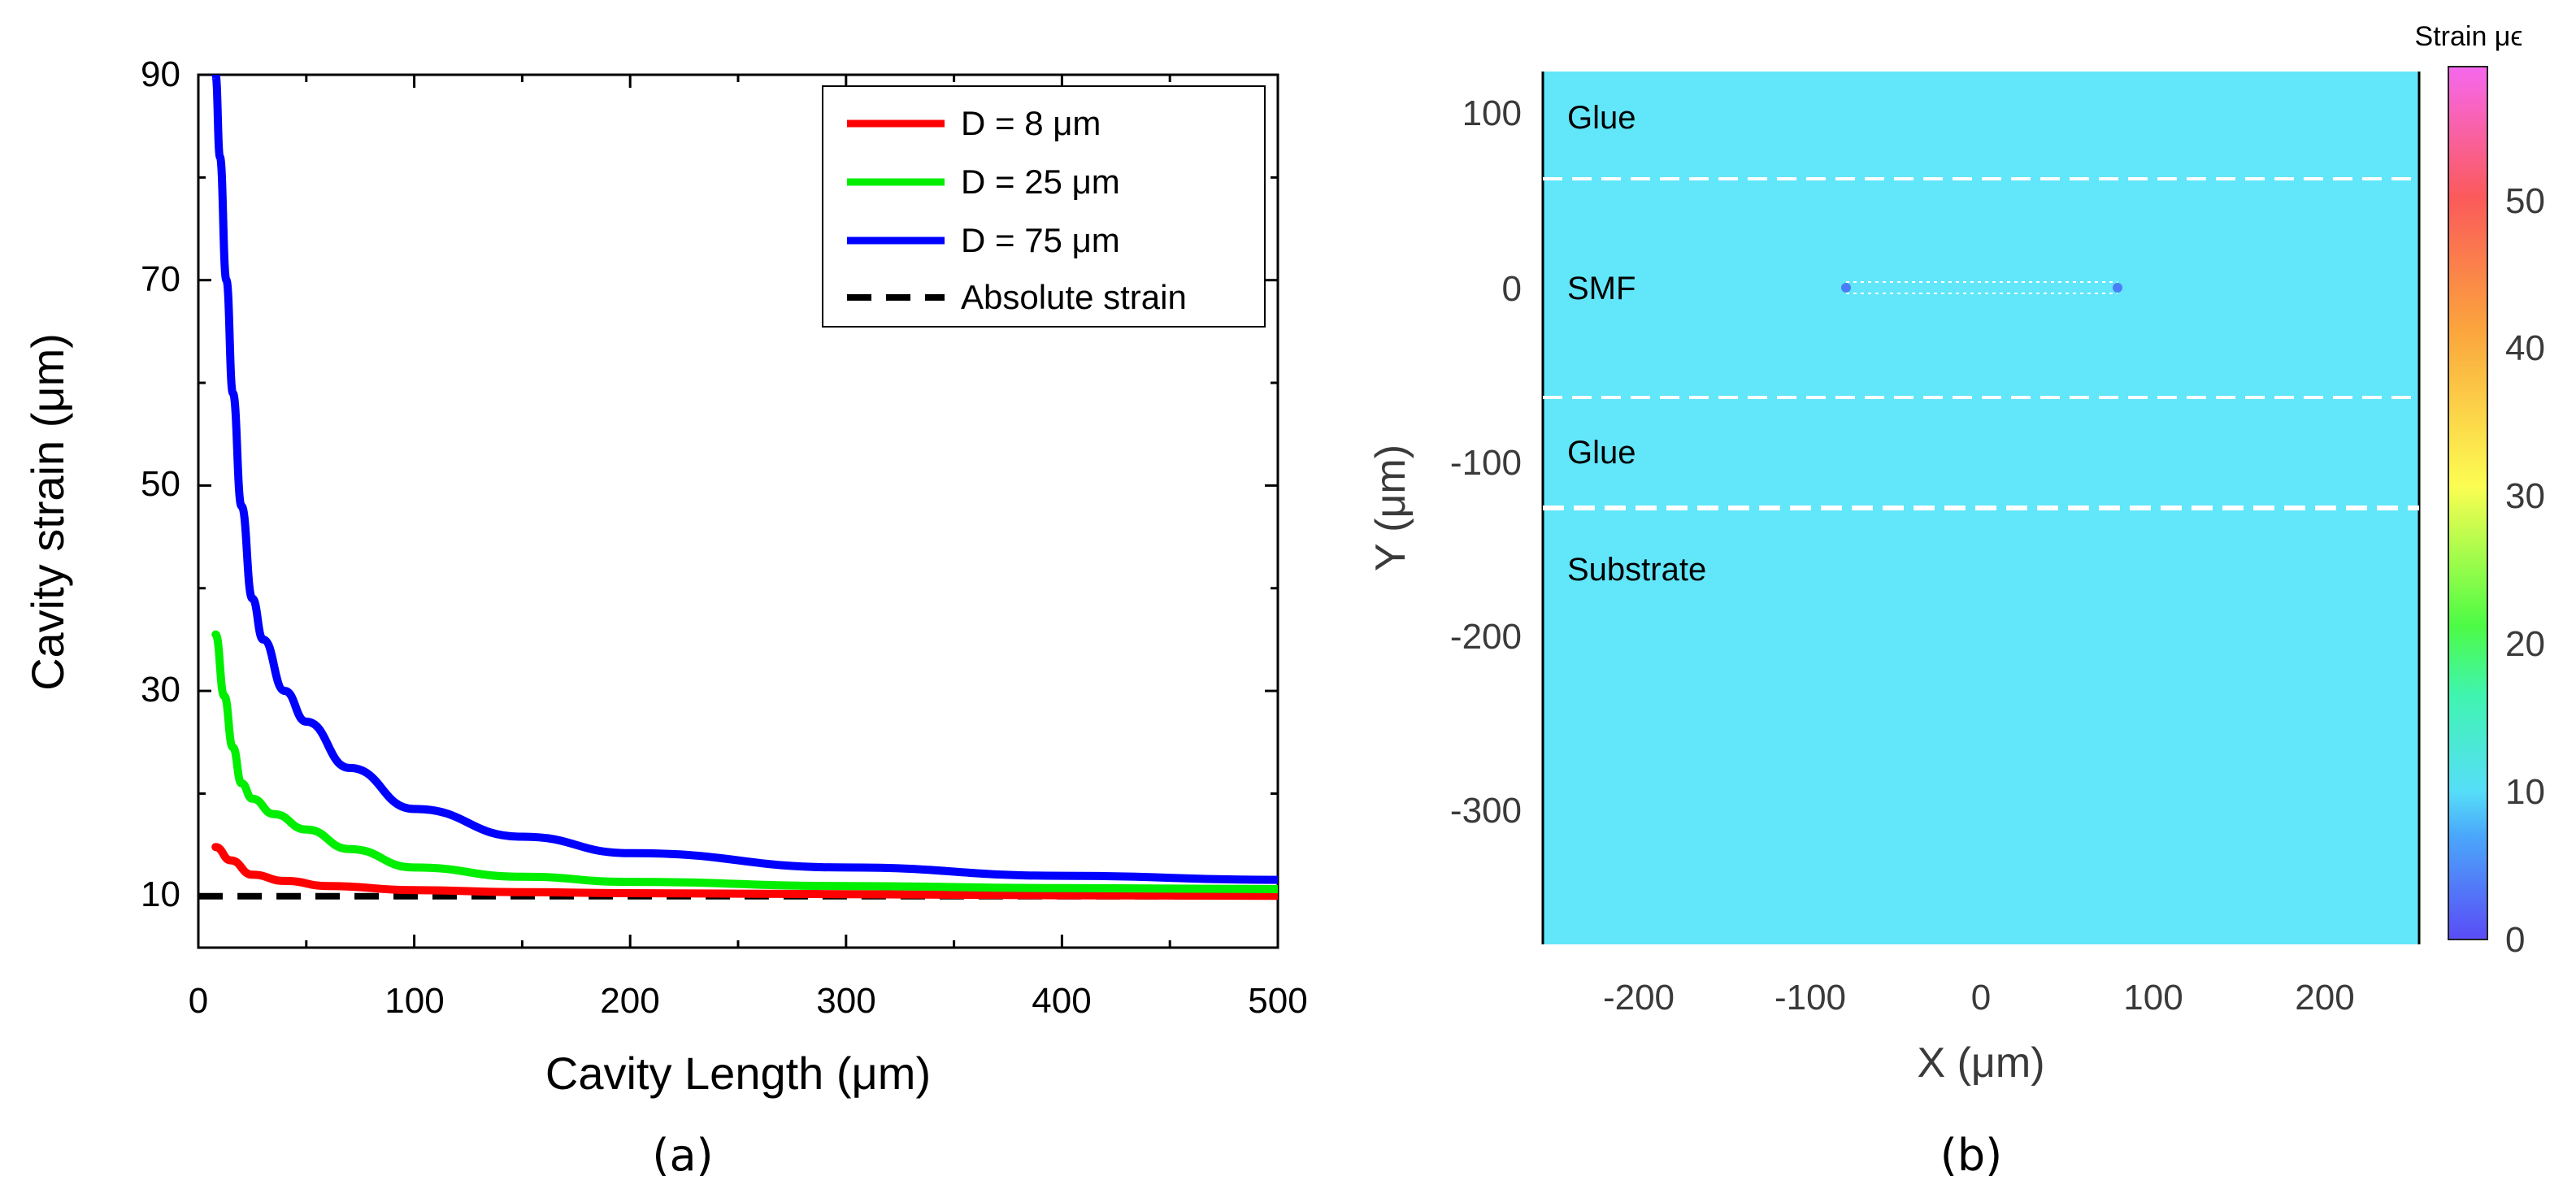 Image resolution: width=2576 pixels, height=1189 pixels. What do you see at coordinates (1390, 508) in the screenshot?
I see `y-axis-title-b: Y (μm)` at bounding box center [1390, 508].